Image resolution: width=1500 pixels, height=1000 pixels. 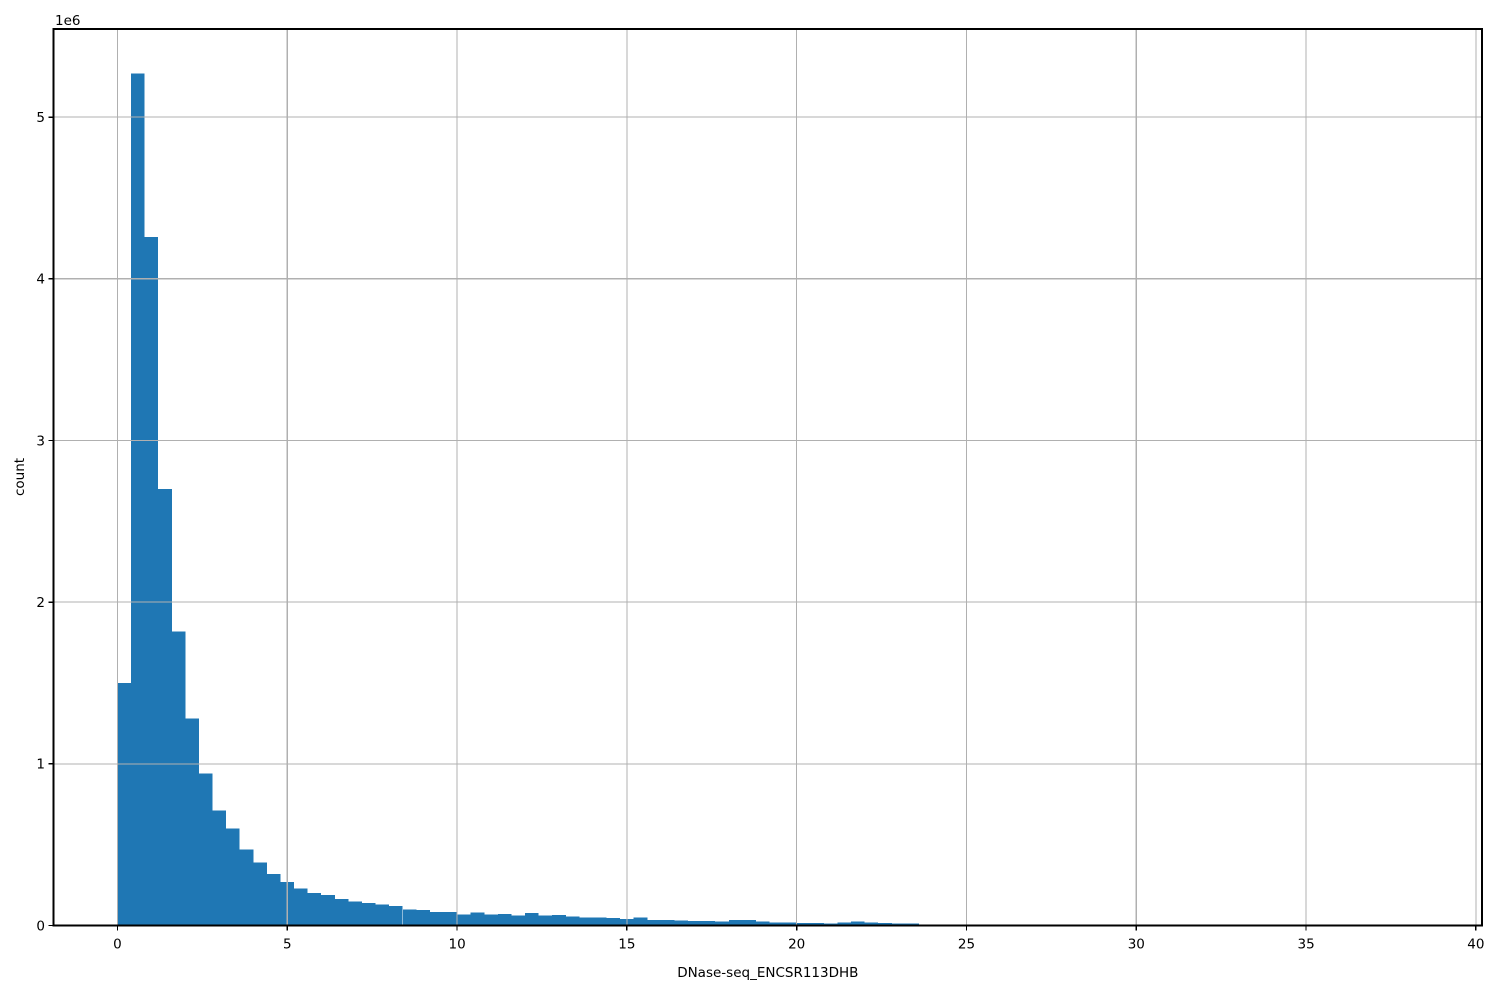 What do you see at coordinates (287, 945) in the screenshot?
I see `x-tick-label: 5` at bounding box center [287, 945].